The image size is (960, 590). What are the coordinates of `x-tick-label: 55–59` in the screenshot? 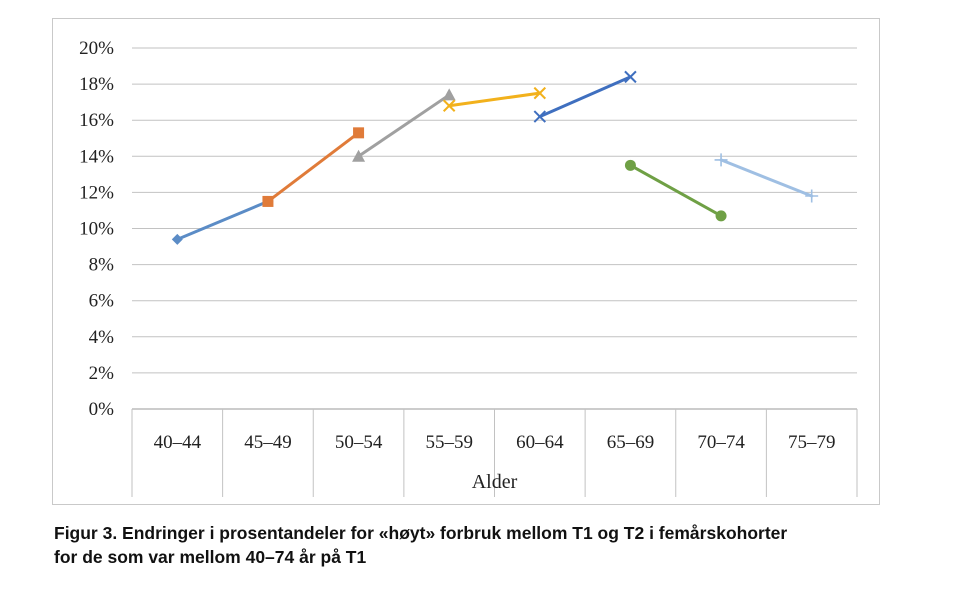 It's located at (449, 442).